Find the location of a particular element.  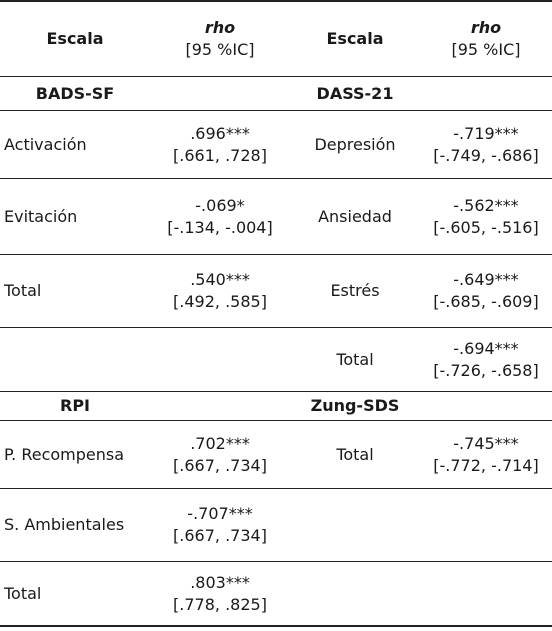

header-rho-ci-2: rho [95 %IC] is located at coordinates (486, 39).